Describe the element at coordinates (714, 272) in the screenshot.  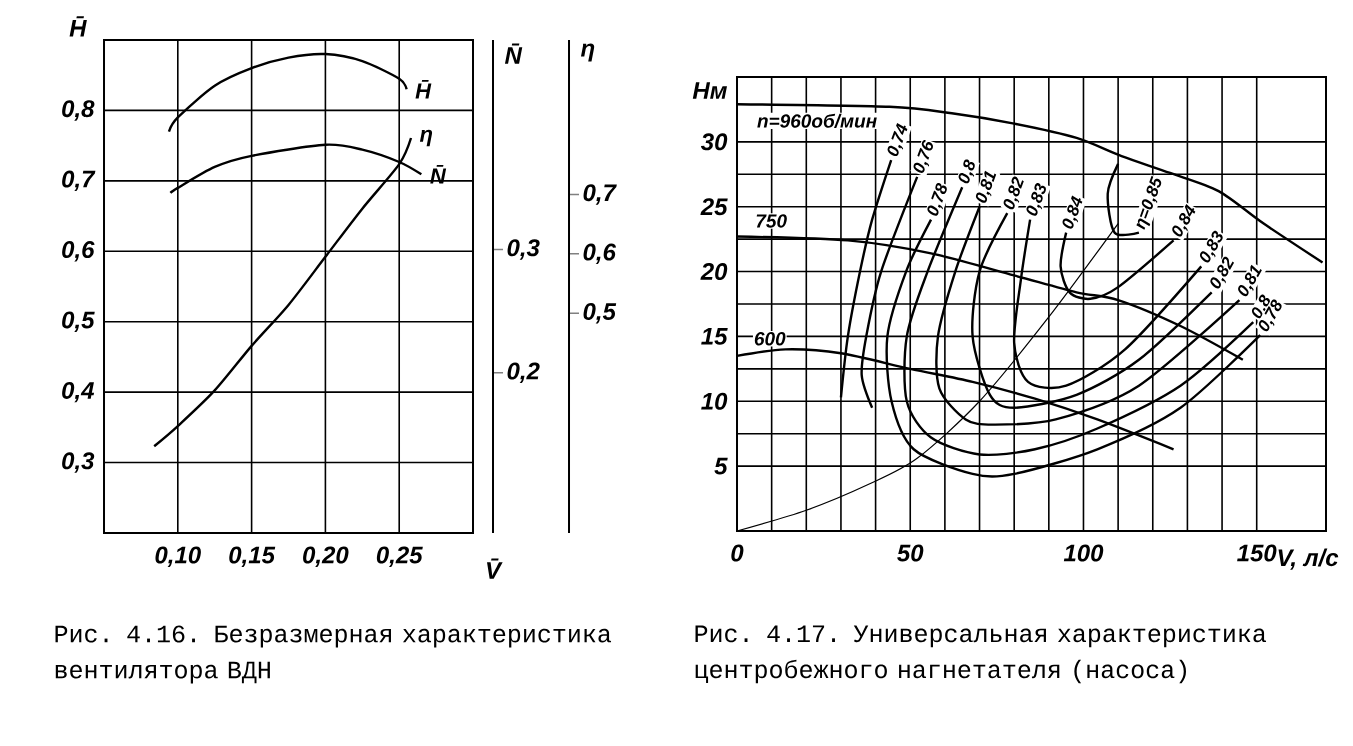
I see `y-tick-label: 20` at that location.